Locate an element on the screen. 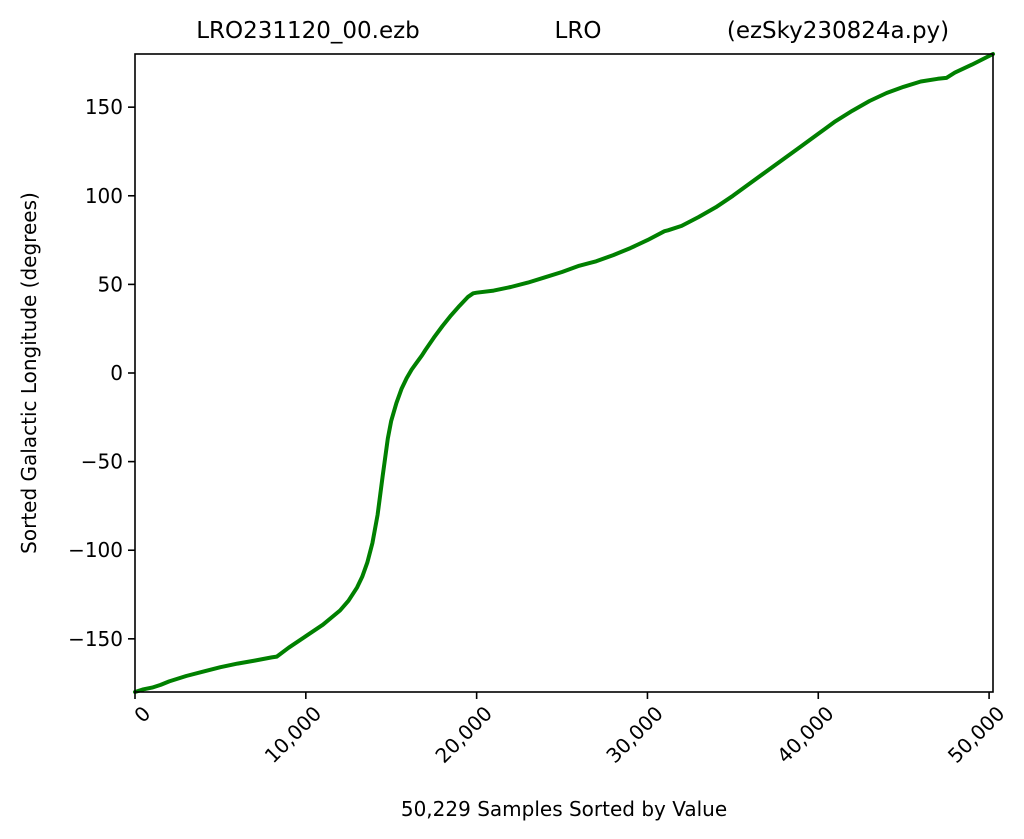 This screenshot has height=839, width=1024. y-axis-ticks: −150 −100 −50 0 50 100 150 is located at coordinates (101, 373).